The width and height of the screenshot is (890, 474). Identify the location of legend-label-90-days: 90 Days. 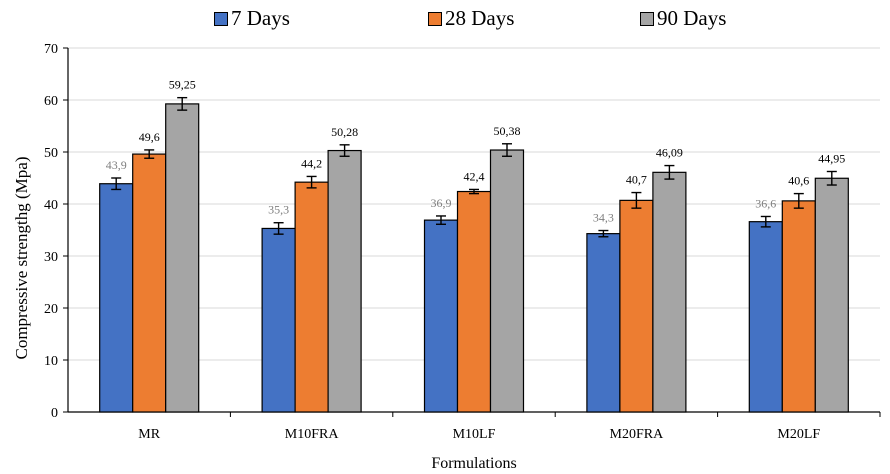
(692, 18).